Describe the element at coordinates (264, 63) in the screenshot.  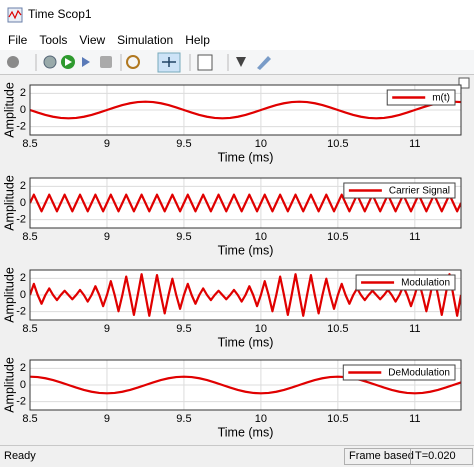
I see `measure-button` at that location.